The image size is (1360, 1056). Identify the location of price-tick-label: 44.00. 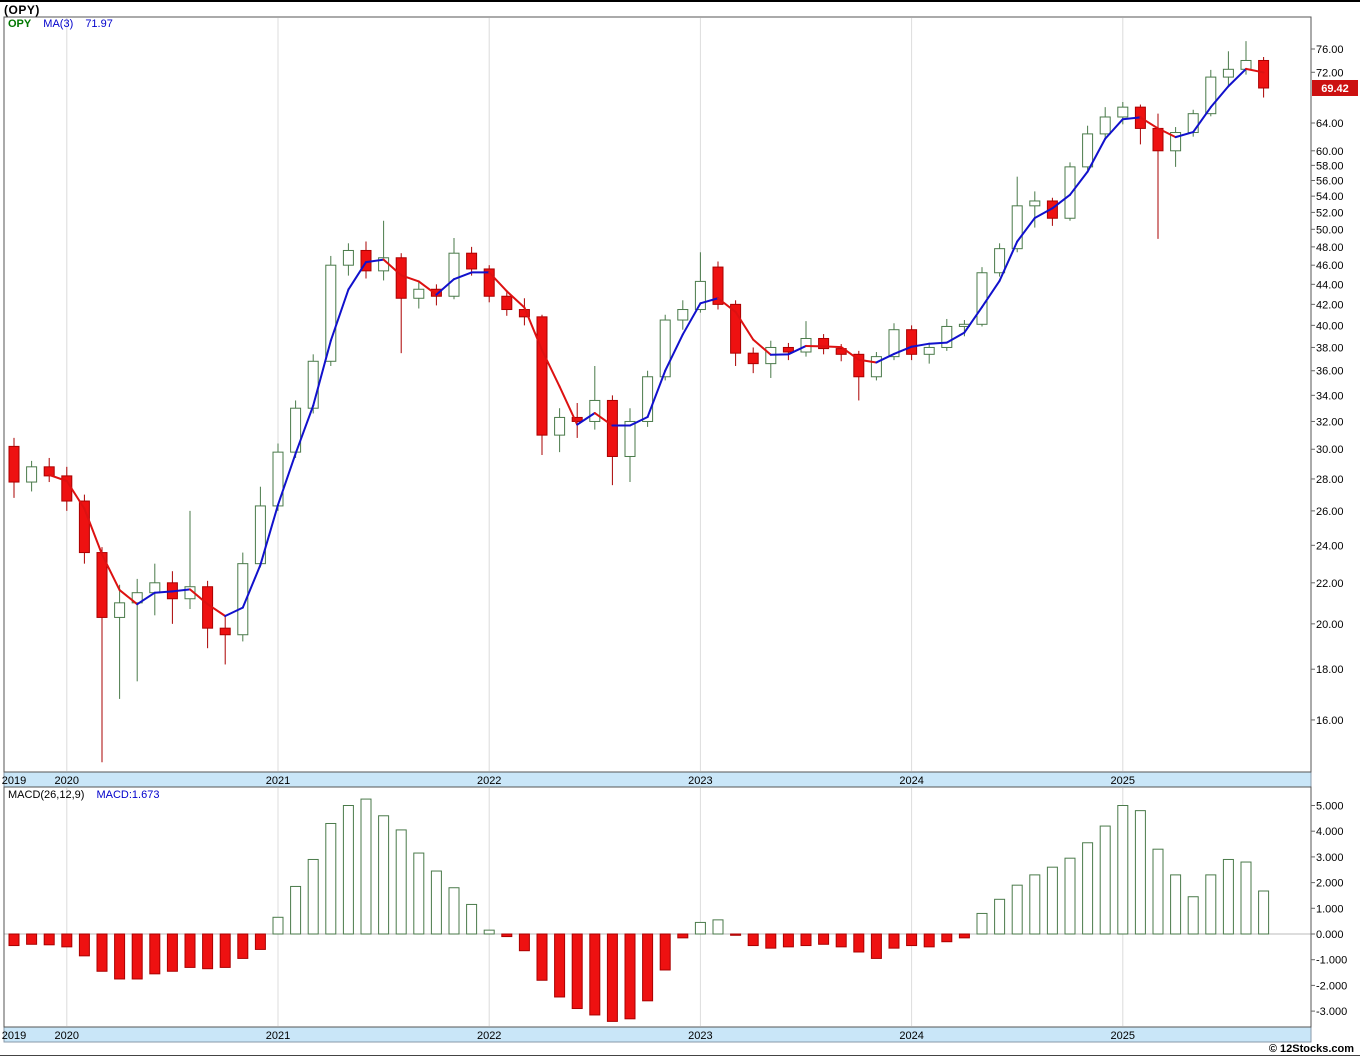
(1330, 285).